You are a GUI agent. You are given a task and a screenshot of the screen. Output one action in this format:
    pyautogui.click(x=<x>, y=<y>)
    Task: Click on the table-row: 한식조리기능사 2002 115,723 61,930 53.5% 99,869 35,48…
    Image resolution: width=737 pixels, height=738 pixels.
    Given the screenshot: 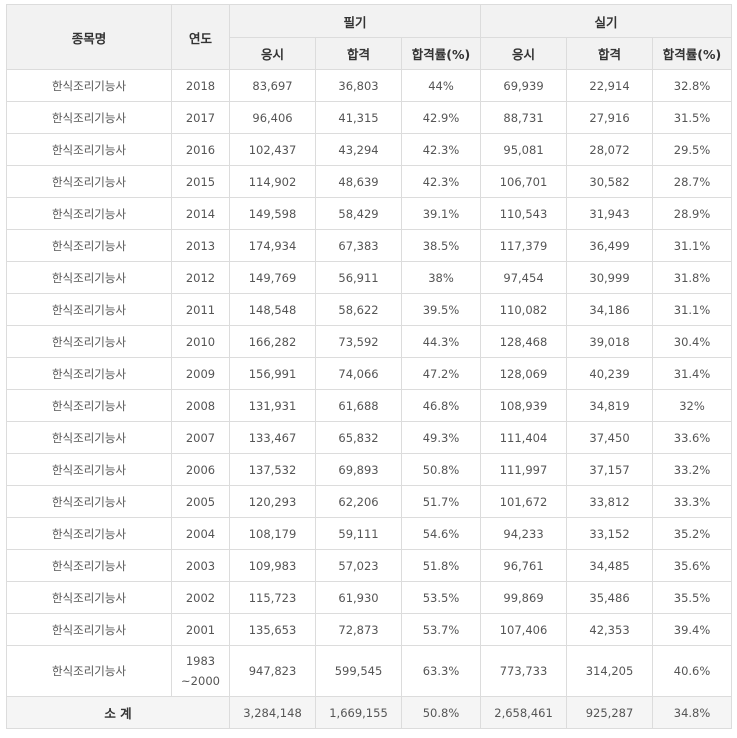 What is the action you would take?
    pyautogui.click(x=369, y=597)
    